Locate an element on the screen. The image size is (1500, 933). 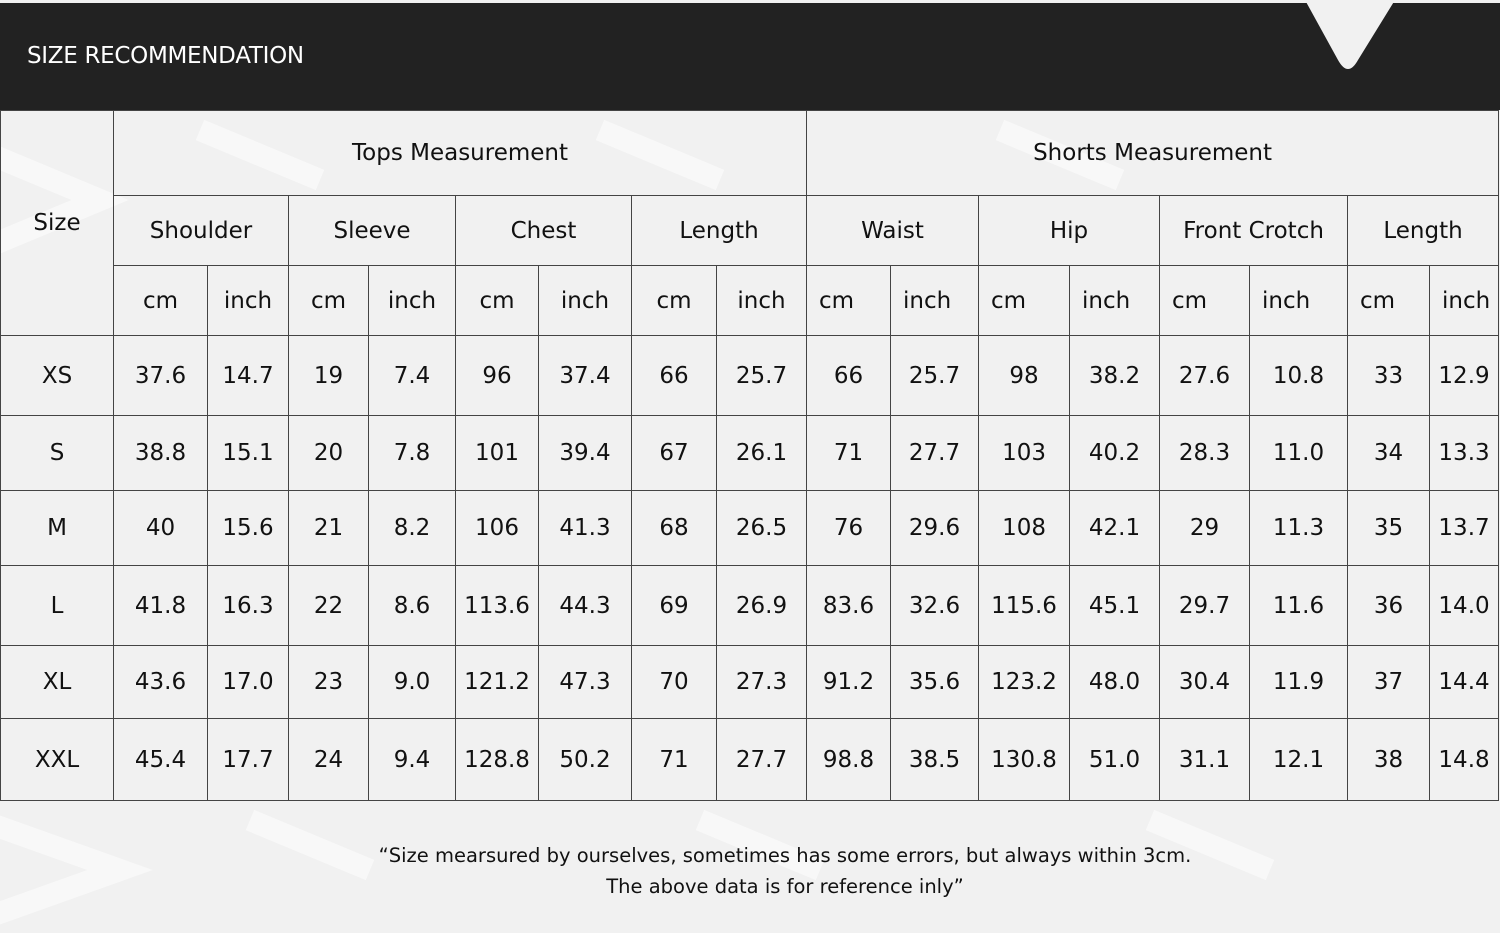
value-cell: 11.3 is located at coordinates (1299, 528).